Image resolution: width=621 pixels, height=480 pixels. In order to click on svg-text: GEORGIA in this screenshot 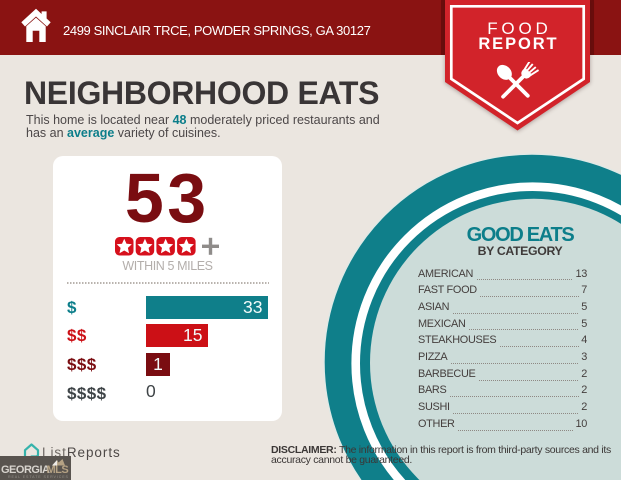, I will do `click(25, 470)`.